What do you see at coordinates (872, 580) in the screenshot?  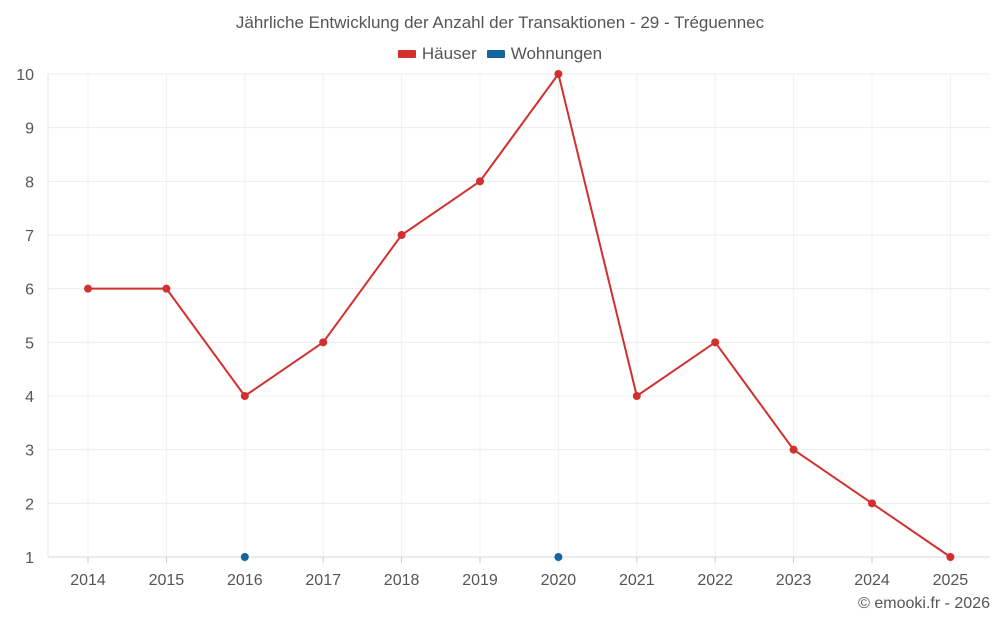 I see `x-tick-label: 2024` at bounding box center [872, 580].